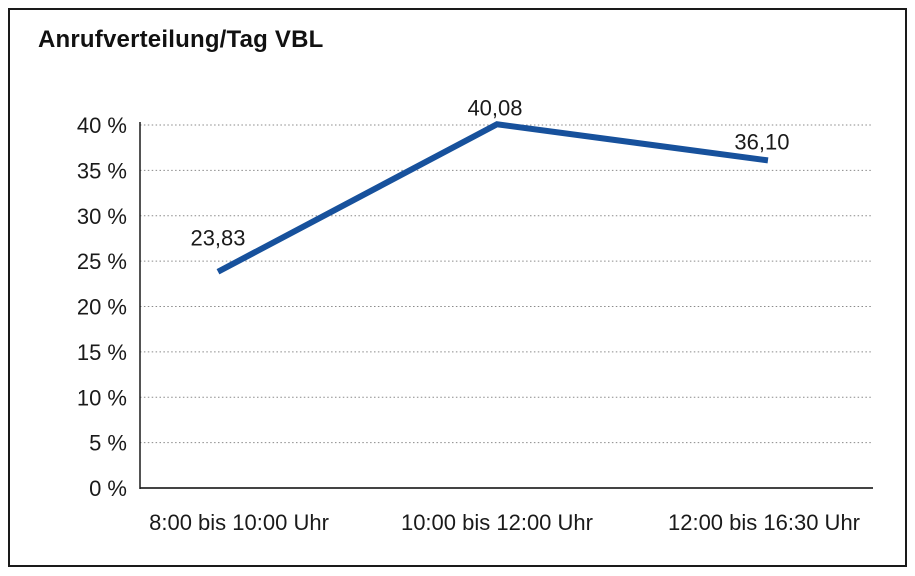 The image size is (915, 576). Describe the element at coordinates (102, 216) in the screenshot. I see `y-tick-label: 30 %` at that location.